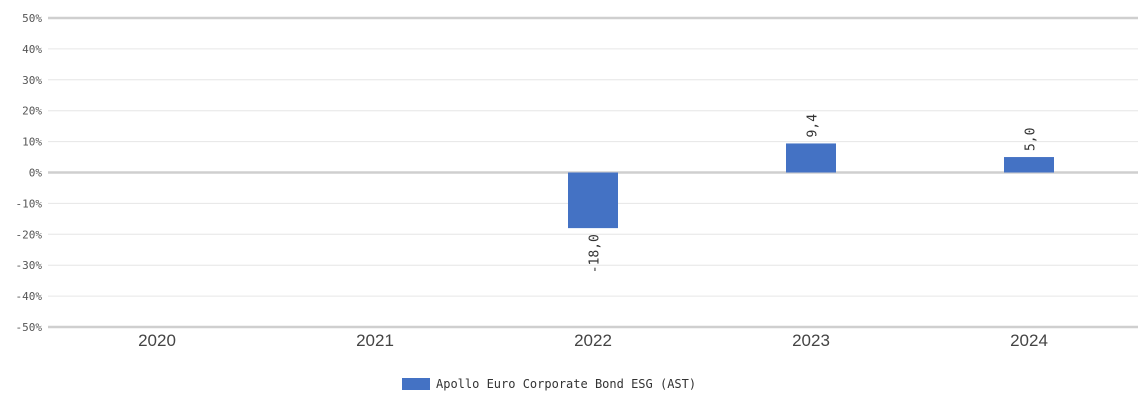 The width and height of the screenshot is (1142, 394). Describe the element at coordinates (32, 142) in the screenshot. I see `y-tick-label: 10%` at that location.